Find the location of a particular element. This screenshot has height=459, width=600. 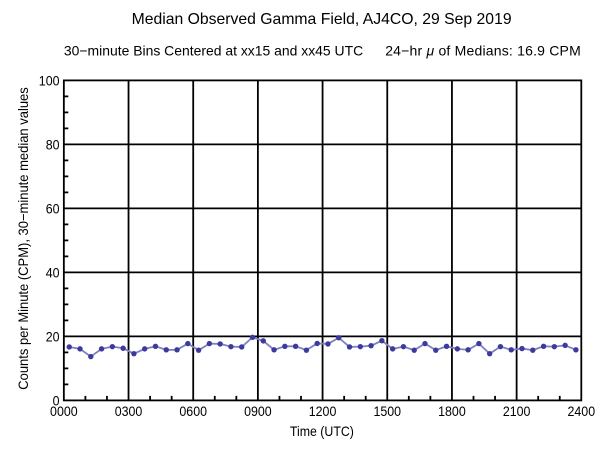

svg-text: 0 is located at coordinates (56, 400).